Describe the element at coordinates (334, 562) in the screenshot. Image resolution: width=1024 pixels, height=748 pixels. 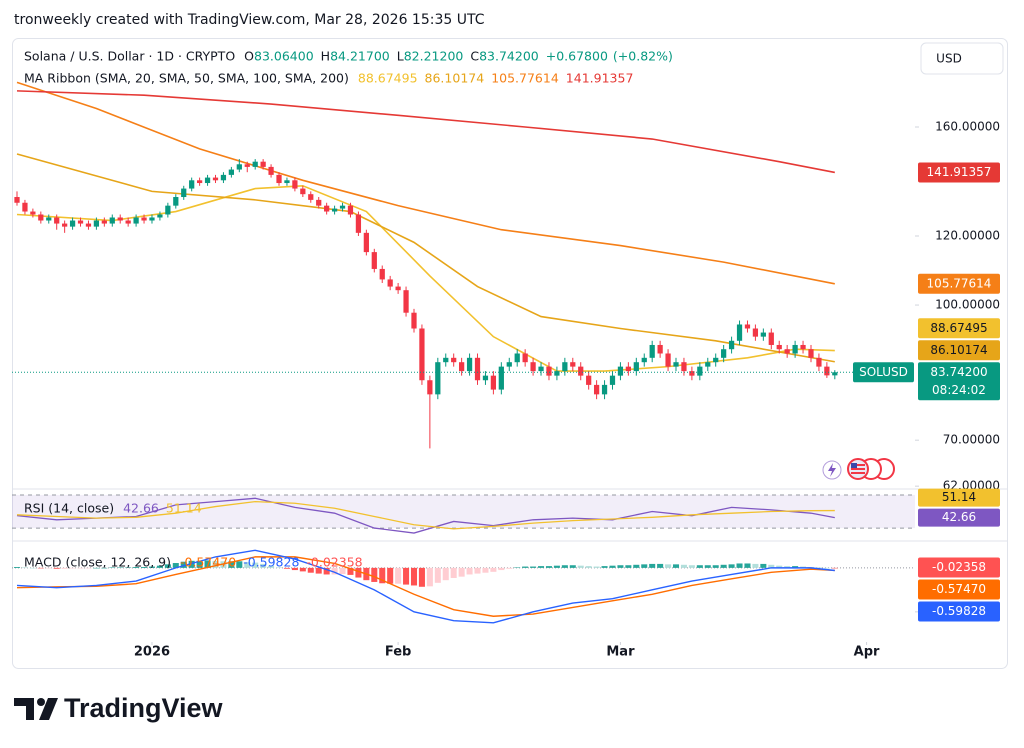
I see `histogram-value: -0.02358` at that location.